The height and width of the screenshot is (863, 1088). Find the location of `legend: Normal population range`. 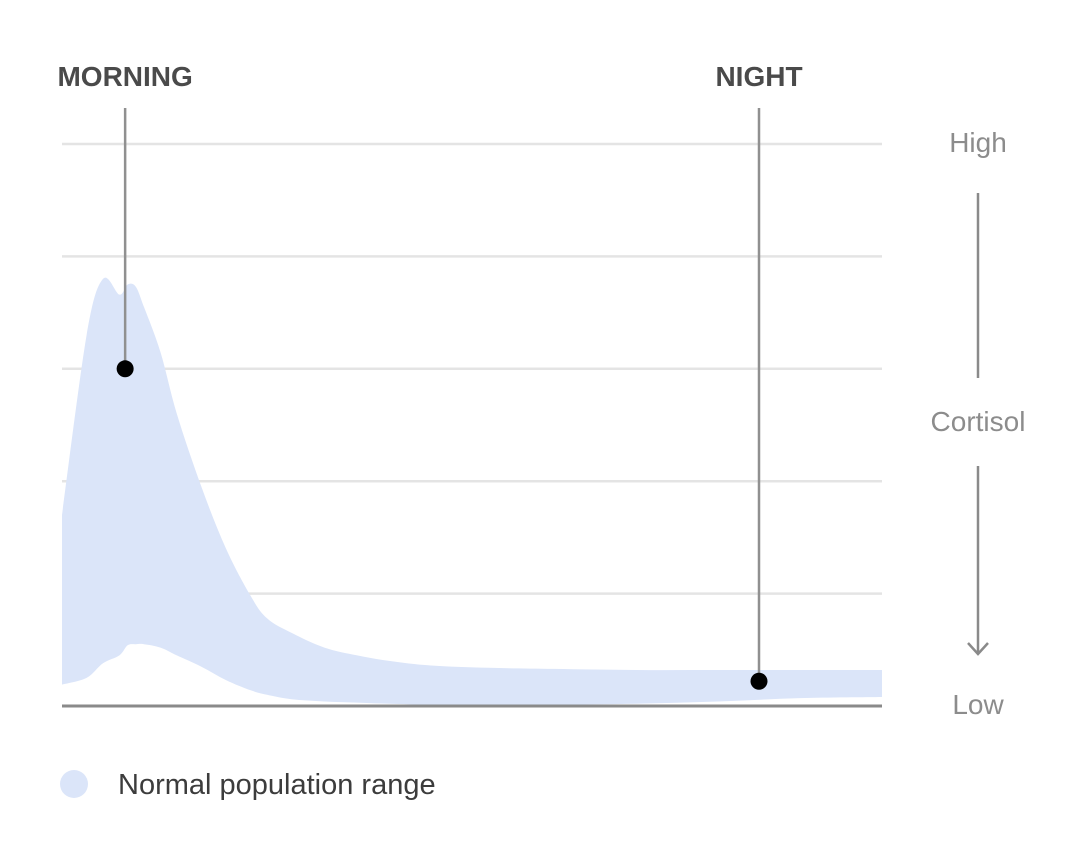

legend: Normal population range is located at coordinates (248, 785).